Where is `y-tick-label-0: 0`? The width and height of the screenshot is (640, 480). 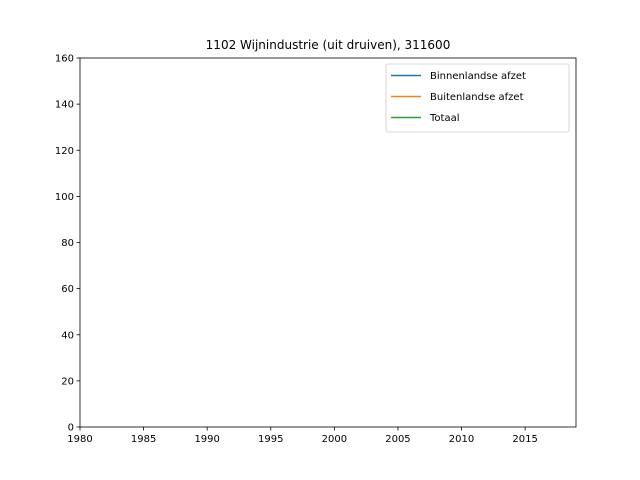
y-tick-label-0: 0 is located at coordinates (71, 428).